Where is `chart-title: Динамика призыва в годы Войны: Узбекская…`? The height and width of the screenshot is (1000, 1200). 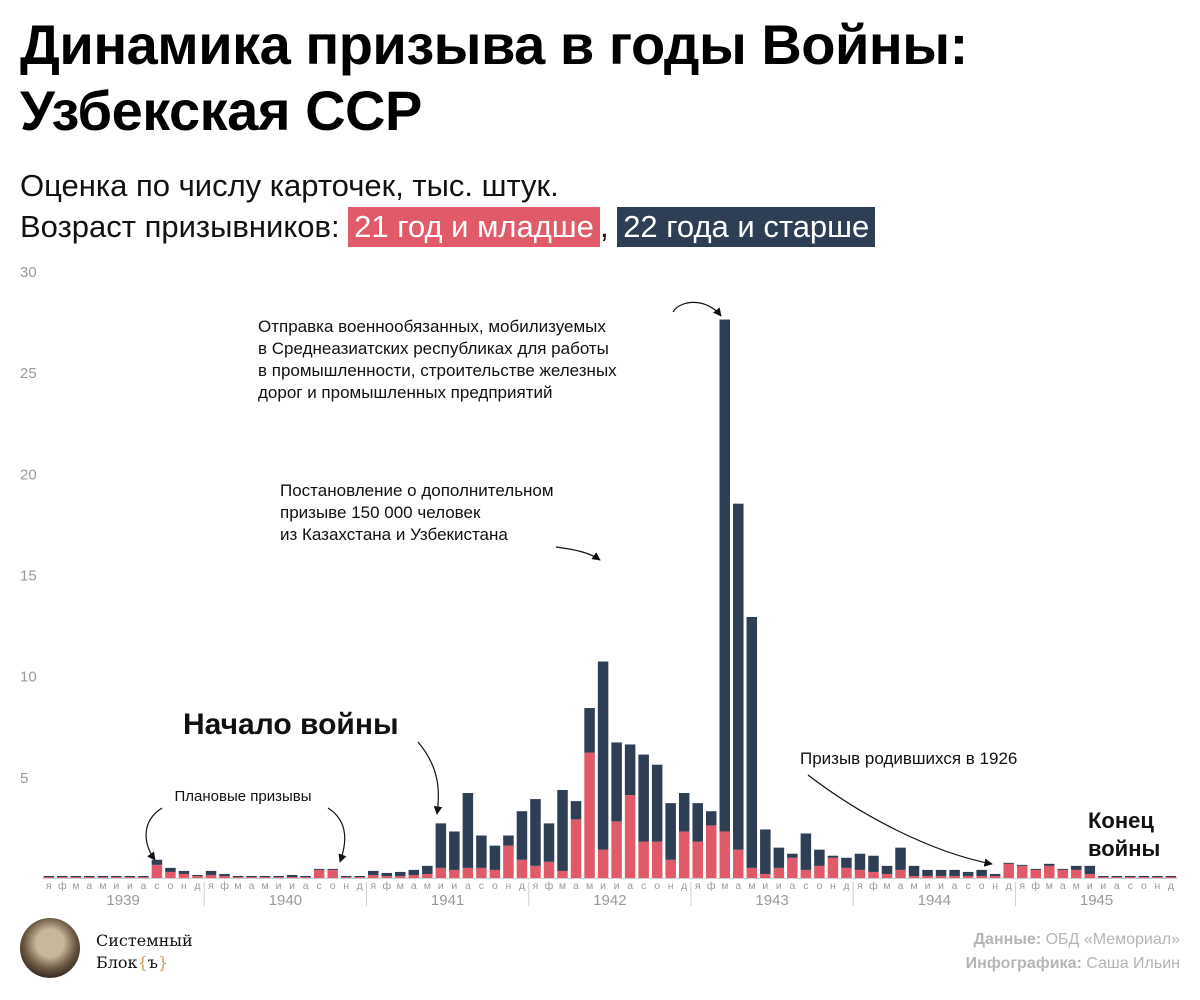
chart-title: Динамика призыва в годы Войны: Узбекская… is located at coordinates (494, 78).